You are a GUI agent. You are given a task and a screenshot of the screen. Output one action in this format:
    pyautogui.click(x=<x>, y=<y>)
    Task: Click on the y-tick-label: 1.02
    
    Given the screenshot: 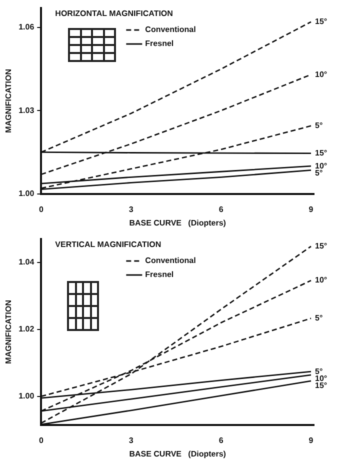 What is the action you would take?
    pyautogui.click(x=26, y=329)
    